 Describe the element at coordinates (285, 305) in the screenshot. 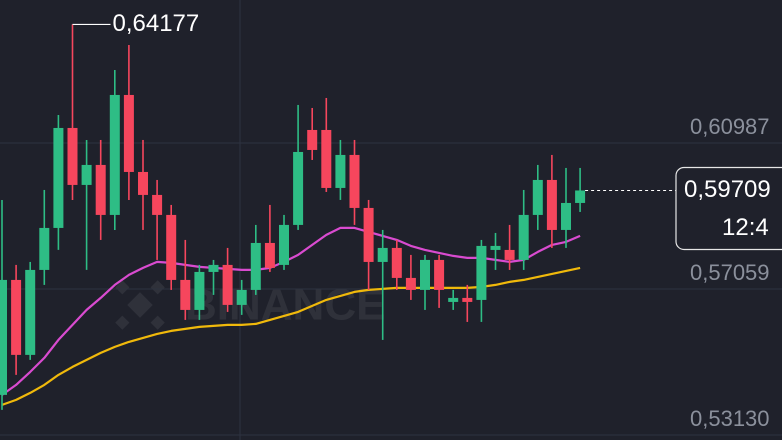

I see `watermark-text: BINANCE` at that location.